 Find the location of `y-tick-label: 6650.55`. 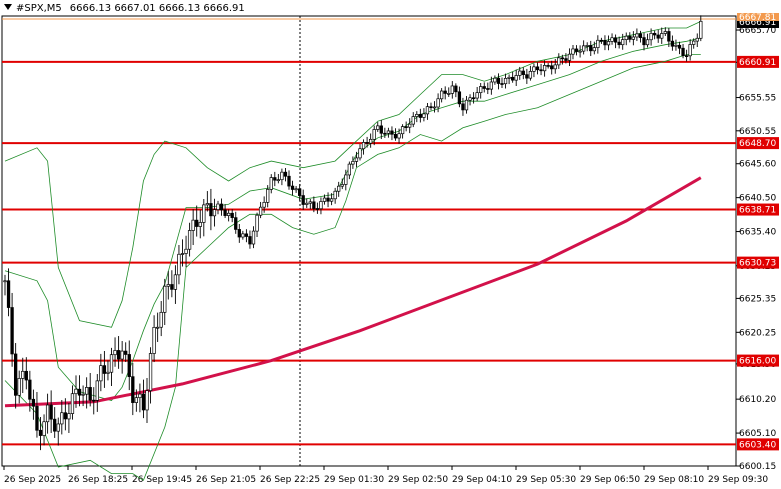

y-tick-label: 6650.55 is located at coordinates (757, 132).